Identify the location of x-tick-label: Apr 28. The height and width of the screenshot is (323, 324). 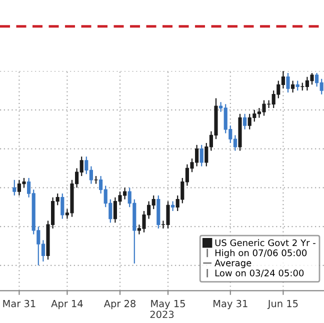
(120, 305).